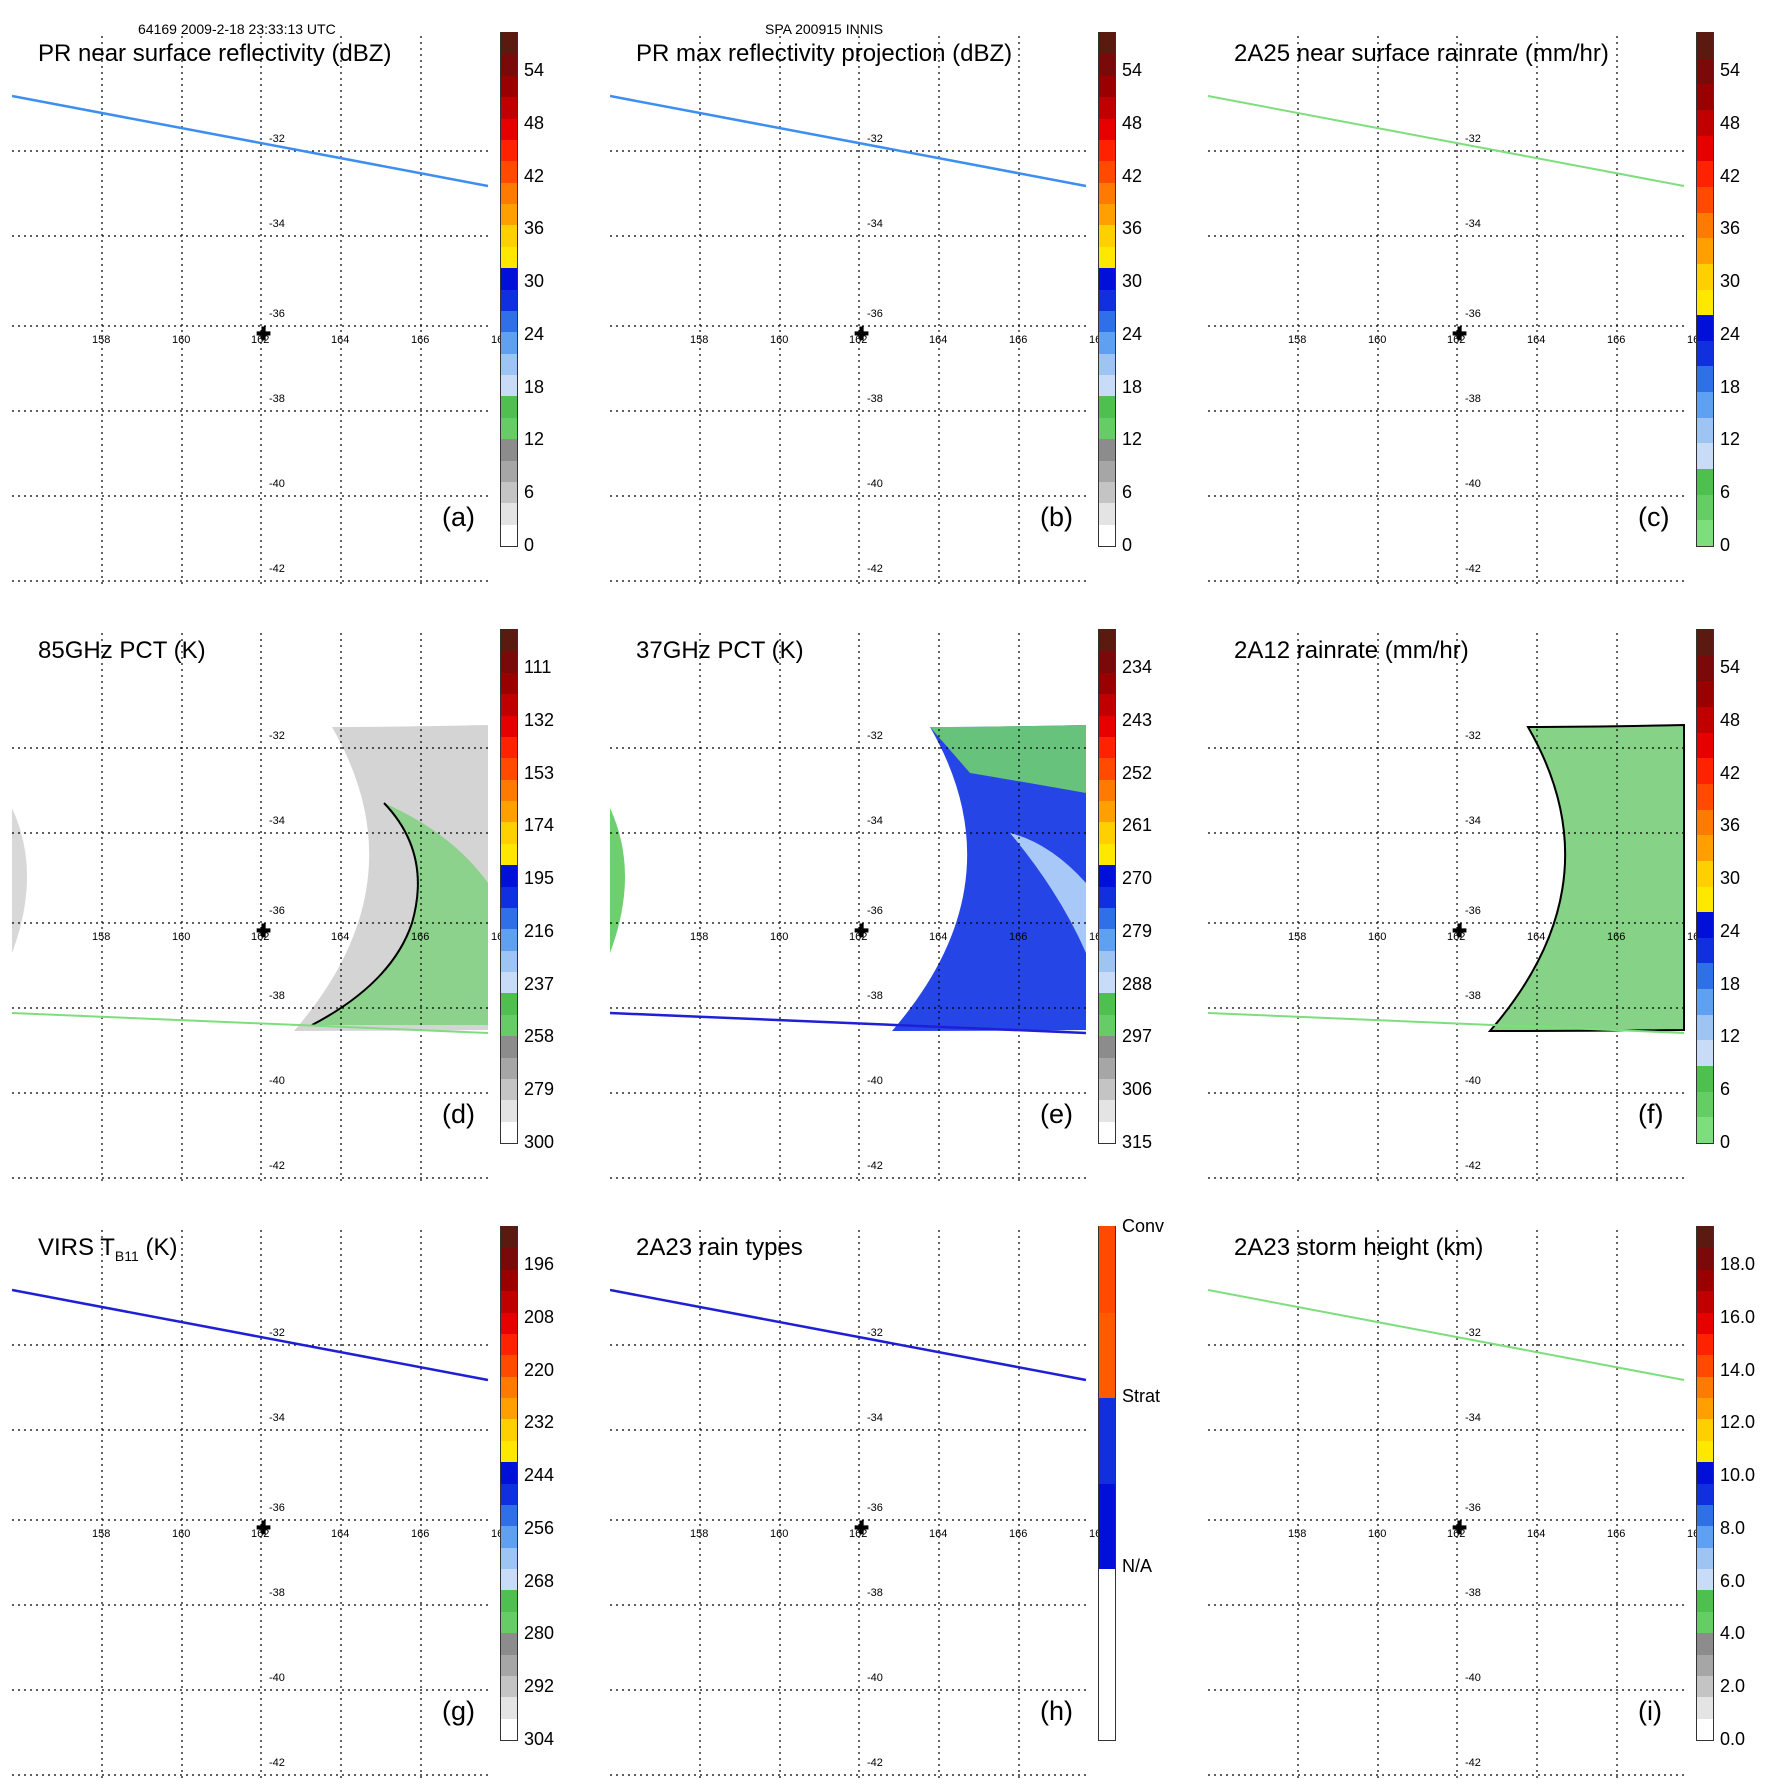 This screenshot has width=1771, height=1790. I want to click on colorbar-tick-label: 196, so click(539, 1264).